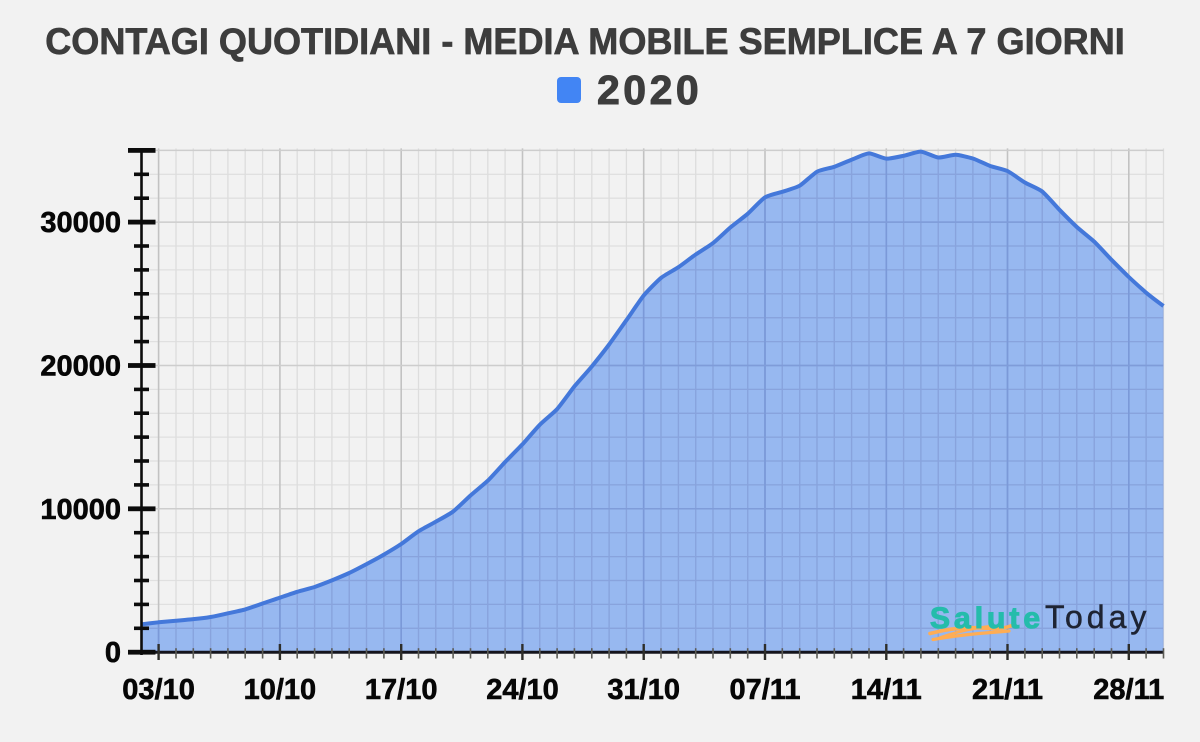  I want to click on svg-text: 20000, so click(80, 367).